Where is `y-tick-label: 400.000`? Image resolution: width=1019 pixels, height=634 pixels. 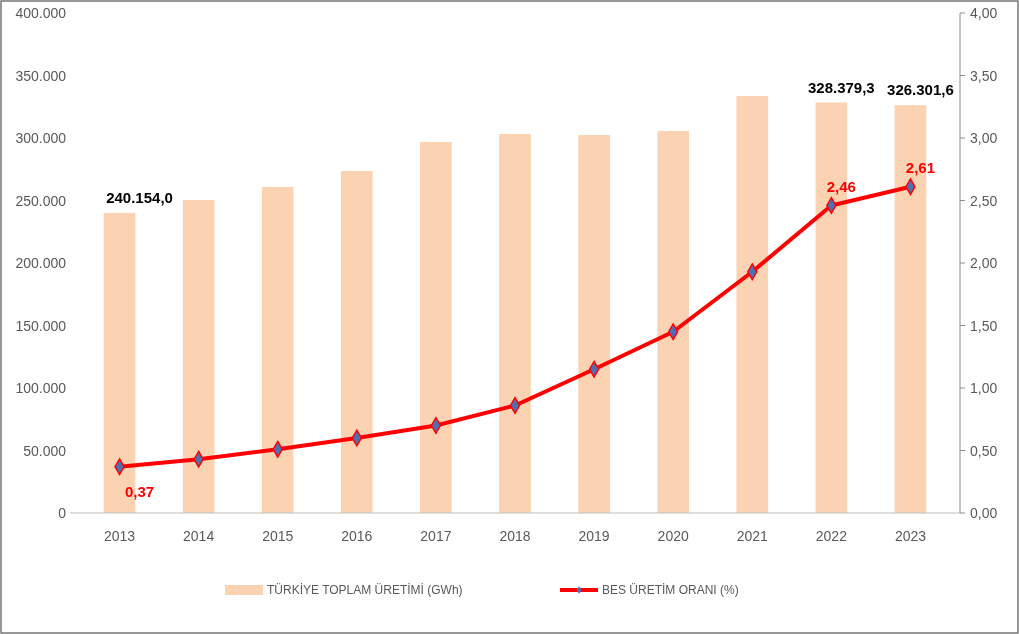 y-tick-label: 400.000 is located at coordinates (41, 13).